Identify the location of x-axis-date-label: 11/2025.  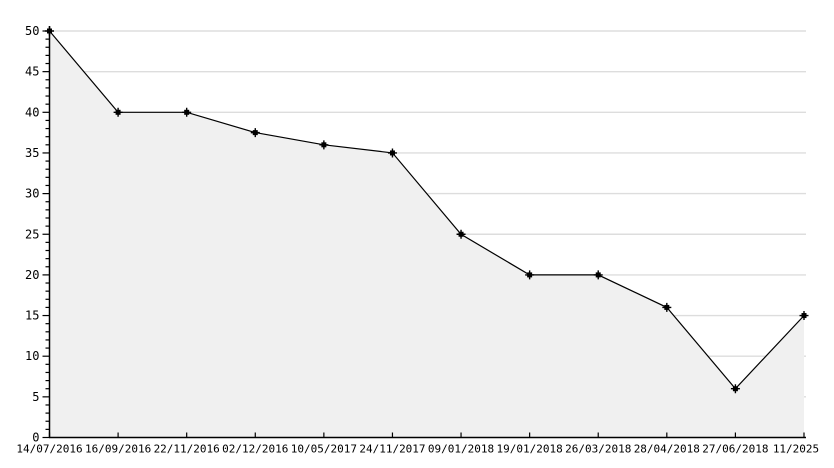
(796, 449).